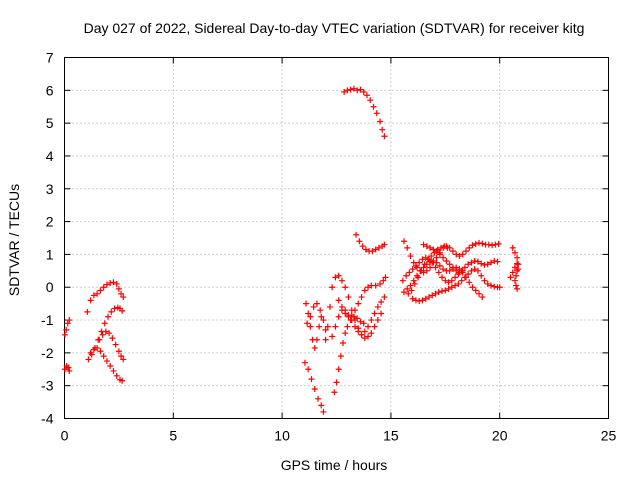  Describe the element at coordinates (47, 386) in the screenshot. I see `y-tick-label: -3` at that location.